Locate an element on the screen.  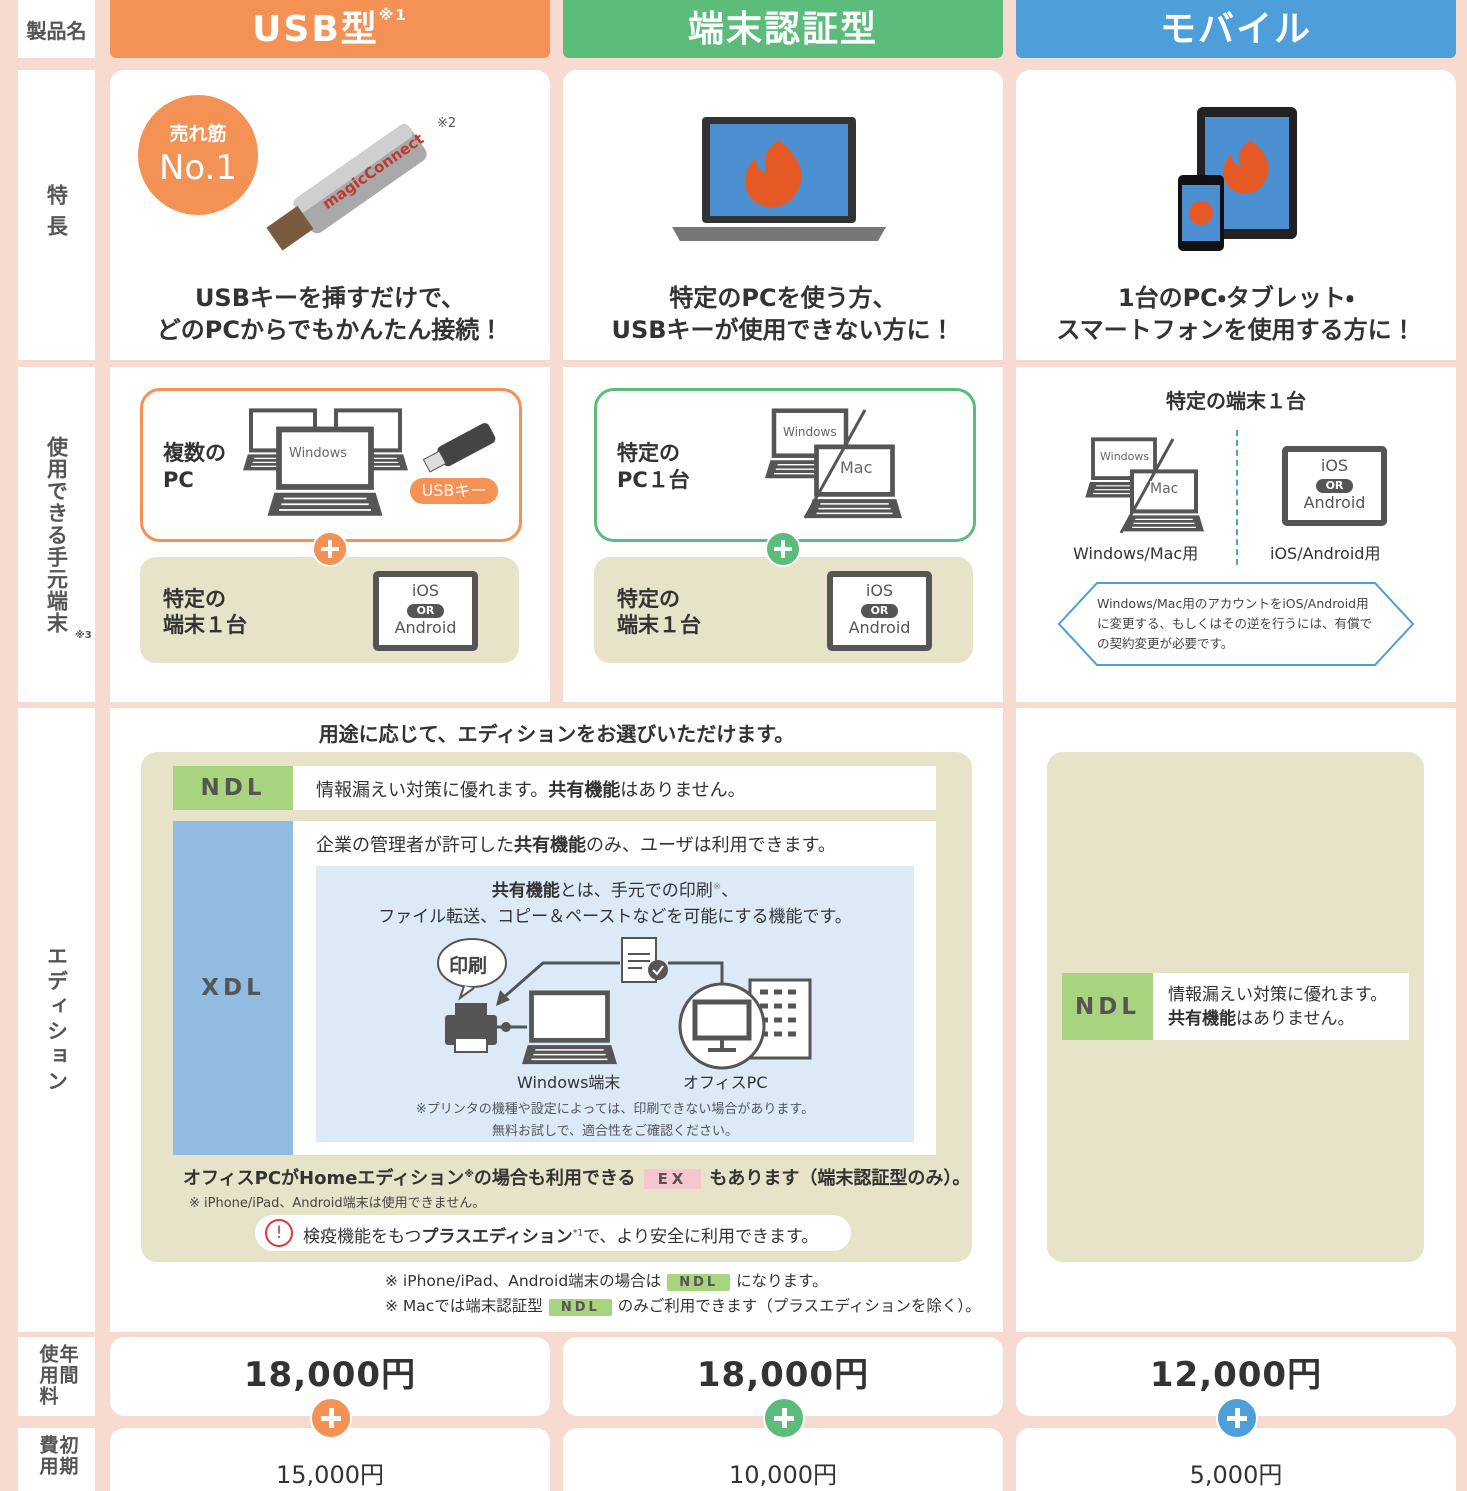
footnote-mark: ※3 is located at coordinates (83, 635).